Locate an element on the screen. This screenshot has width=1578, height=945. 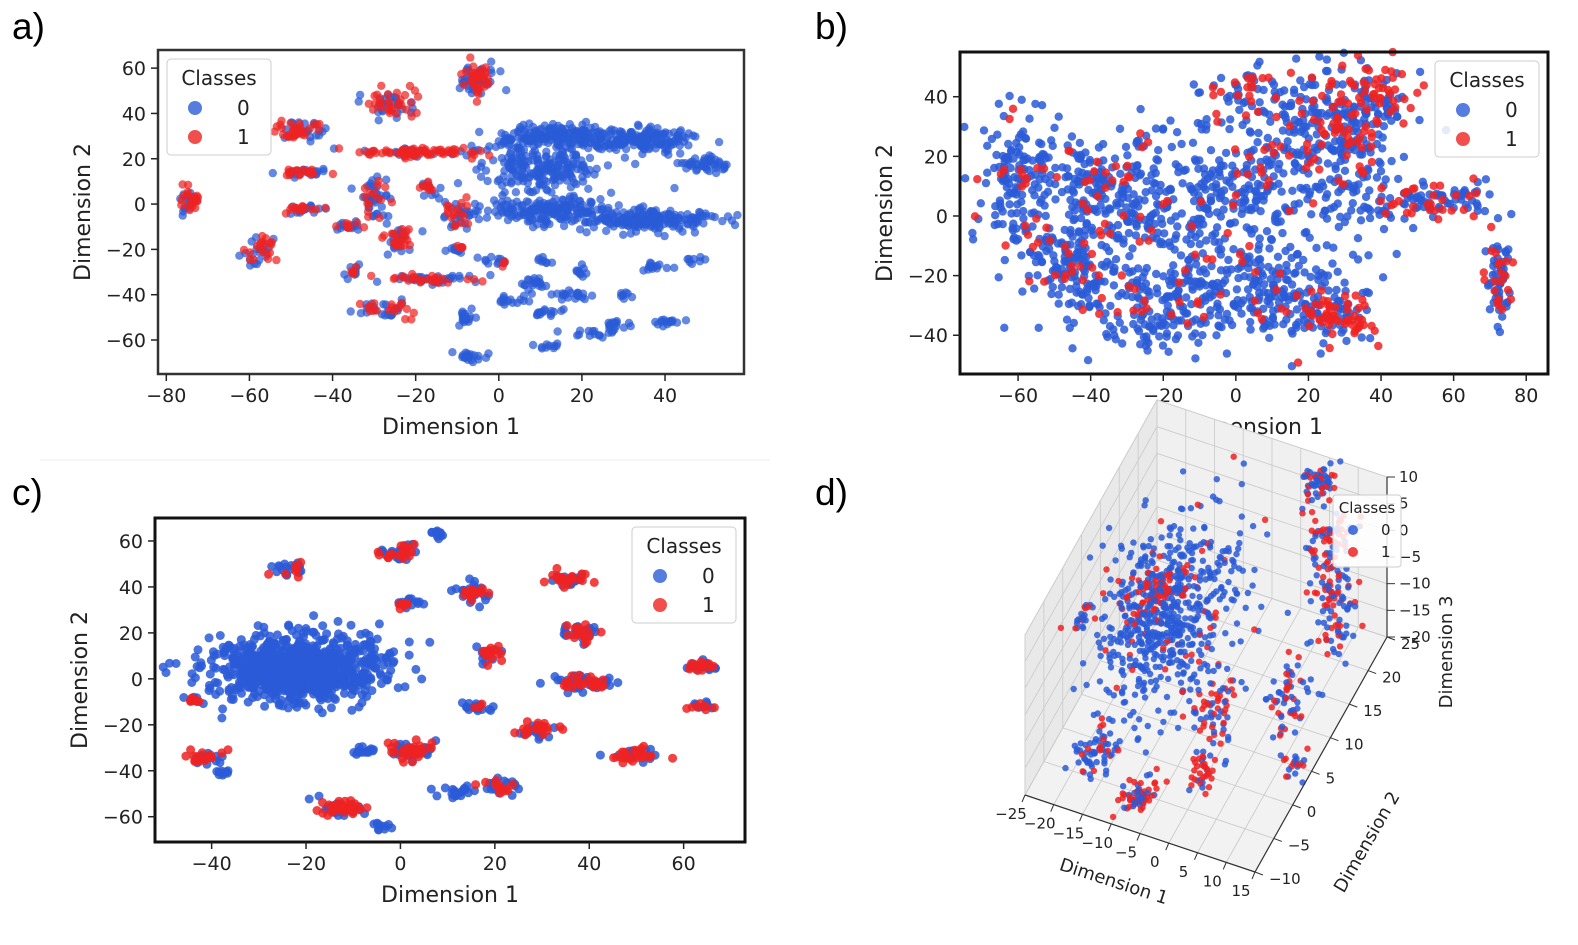
x-tick-label: 40 is located at coordinates (1381, 396).